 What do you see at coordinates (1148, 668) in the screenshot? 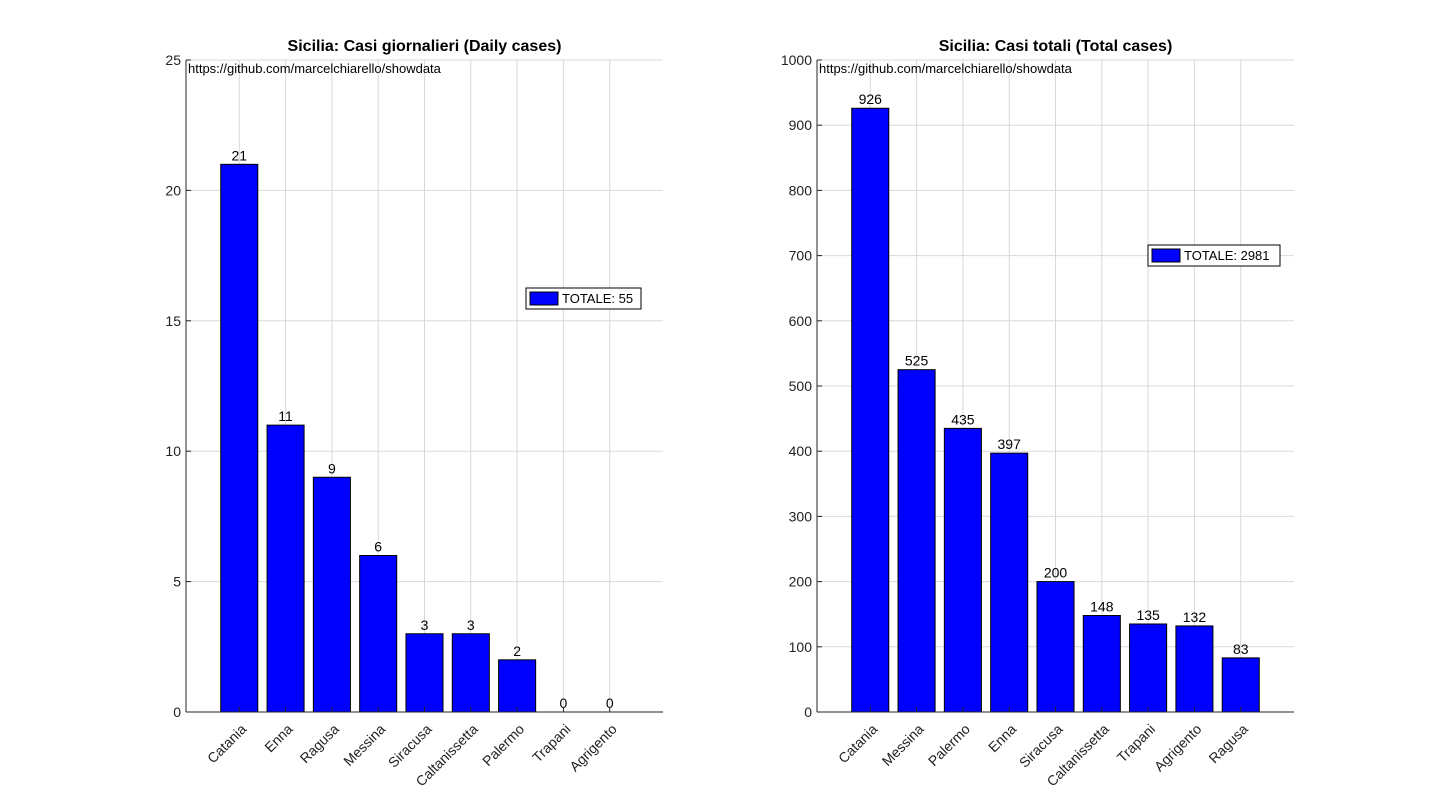
I see `bar-trapani` at bounding box center [1148, 668].